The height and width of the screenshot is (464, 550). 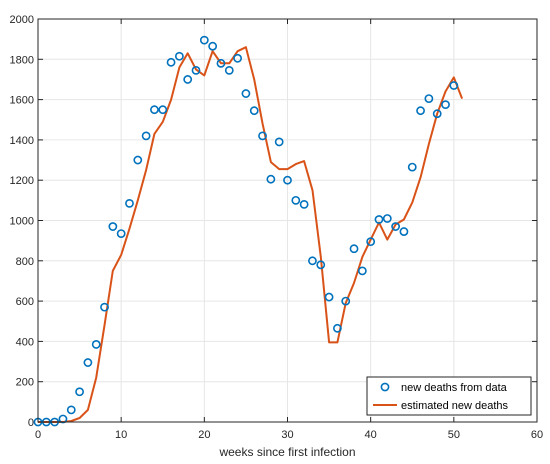 What do you see at coordinates (286, 452) in the screenshot?
I see `x-axis-label: weeks since first infection` at bounding box center [286, 452].